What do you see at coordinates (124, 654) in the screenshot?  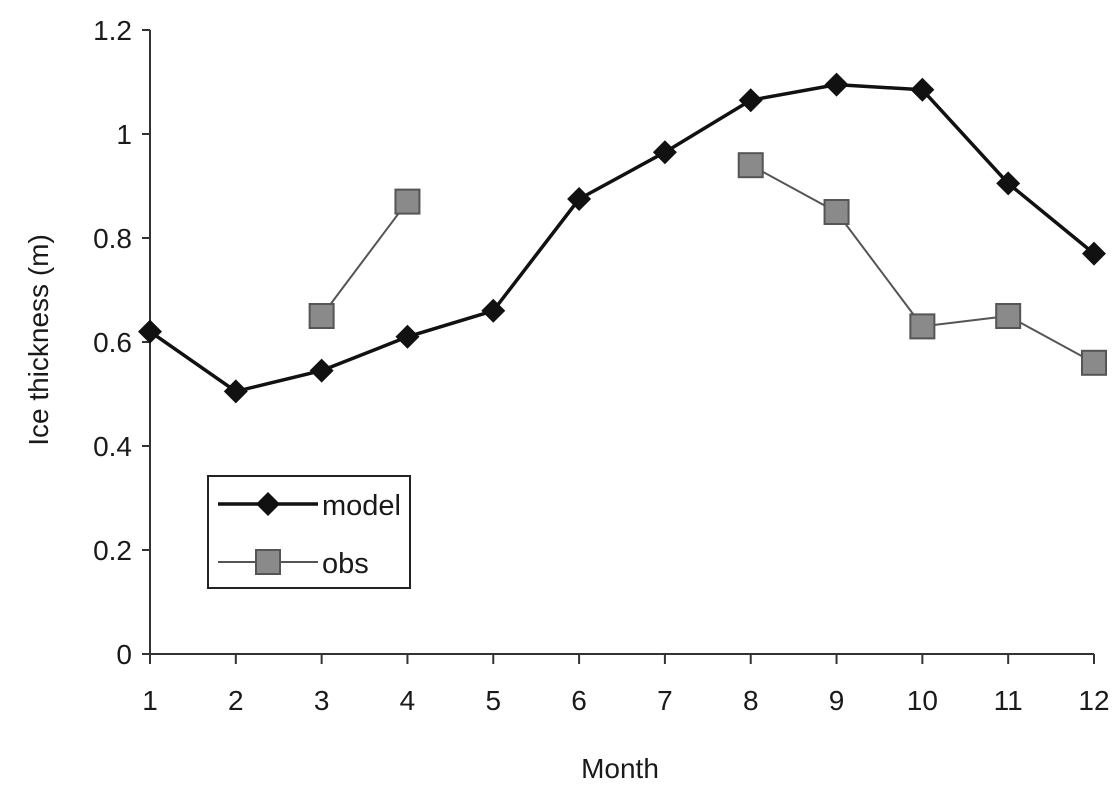 I see `y-tick-label: 0` at bounding box center [124, 654].